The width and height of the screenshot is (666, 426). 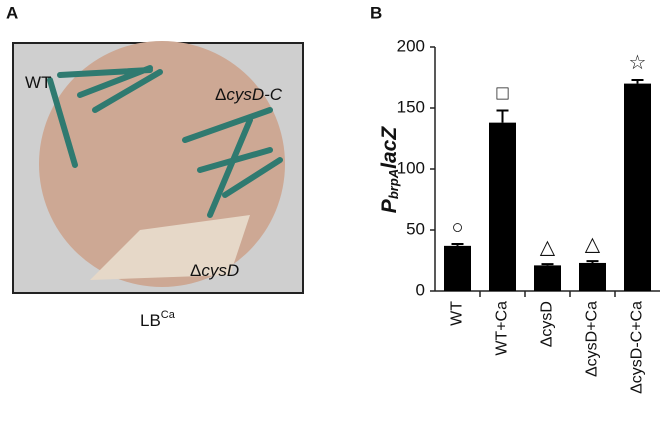 What do you see at coordinates (547, 324) in the screenshot?
I see `x-tick-label: ΔcysD` at bounding box center [547, 324].